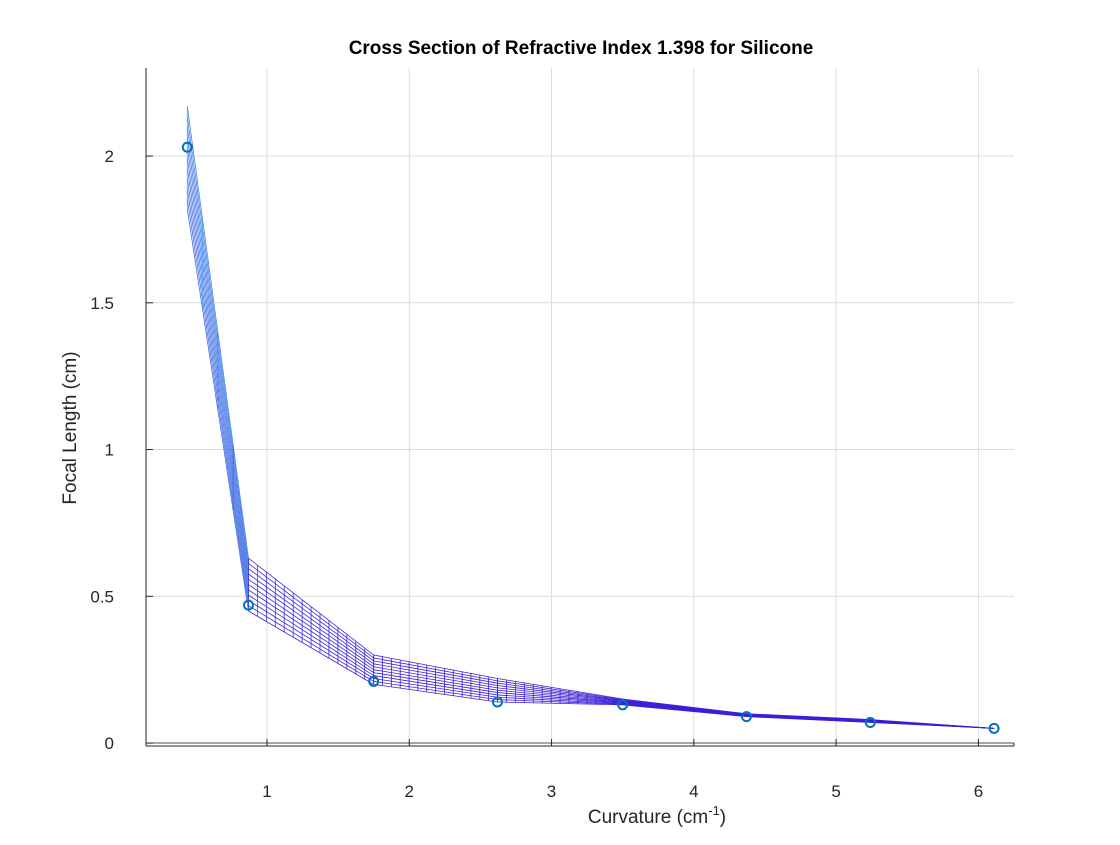  Describe the element at coordinates (551, 791) in the screenshot. I see `x-tick-label-2: 3` at that location.